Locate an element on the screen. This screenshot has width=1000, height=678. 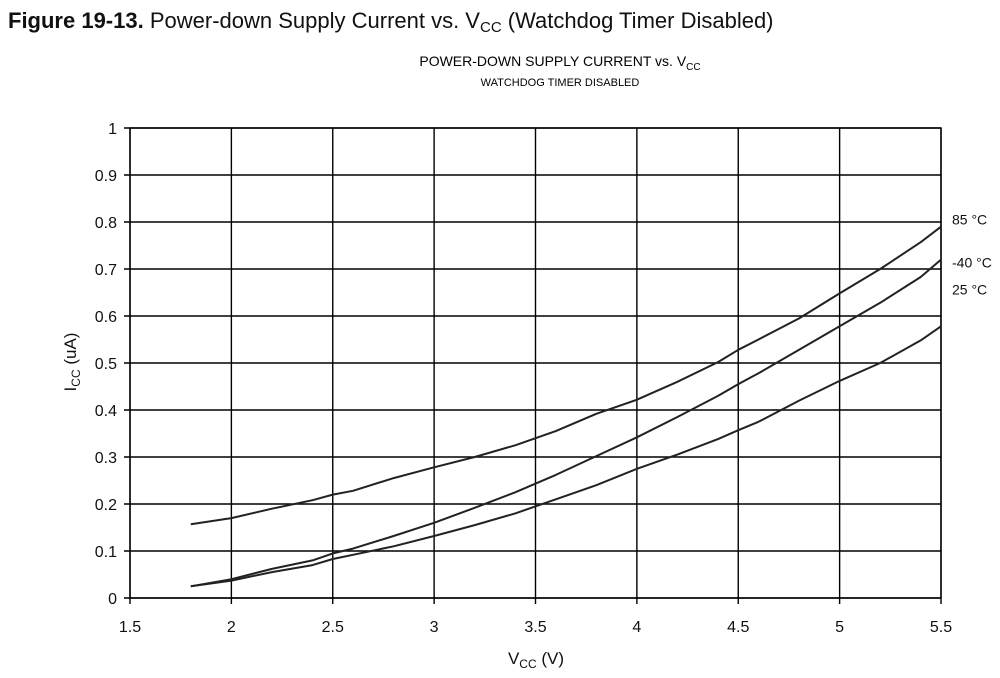
x-tick-label: 5.5 is located at coordinates (941, 627).